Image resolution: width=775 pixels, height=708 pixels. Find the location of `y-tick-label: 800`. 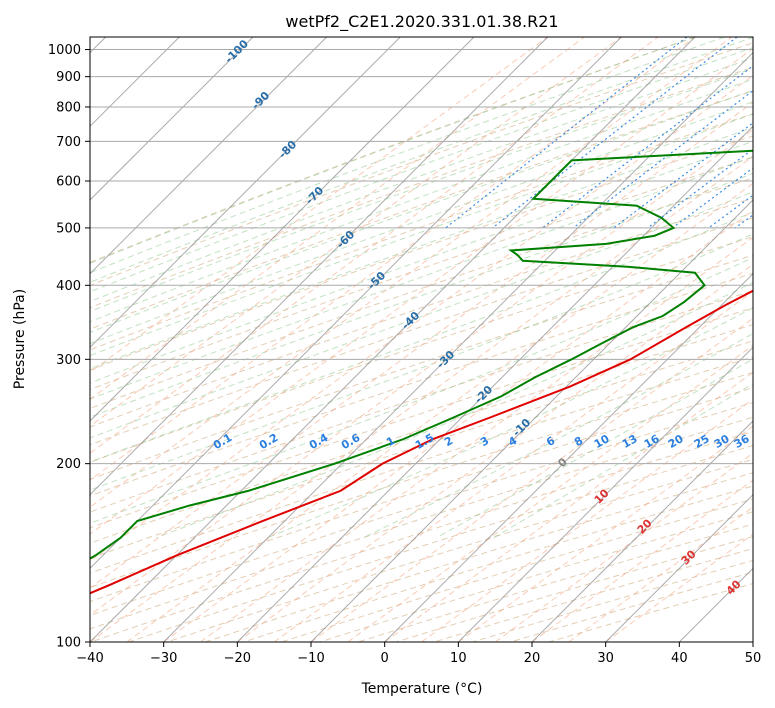

y-tick-label: 800 is located at coordinates (68, 107).